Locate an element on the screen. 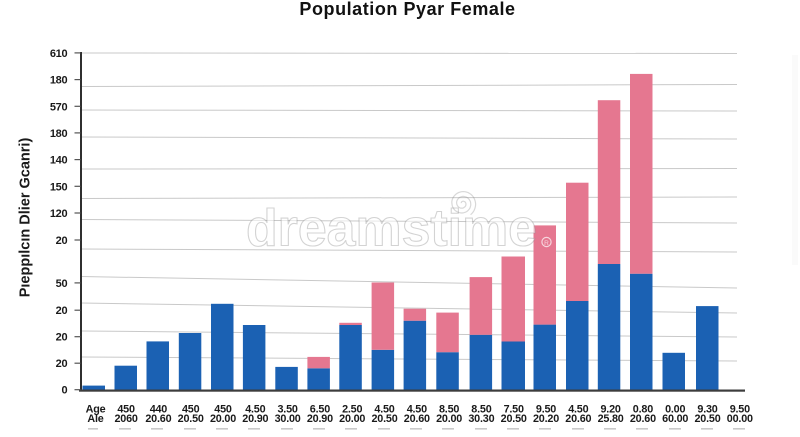  svg-text: 9.20 is located at coordinates (610, 409).